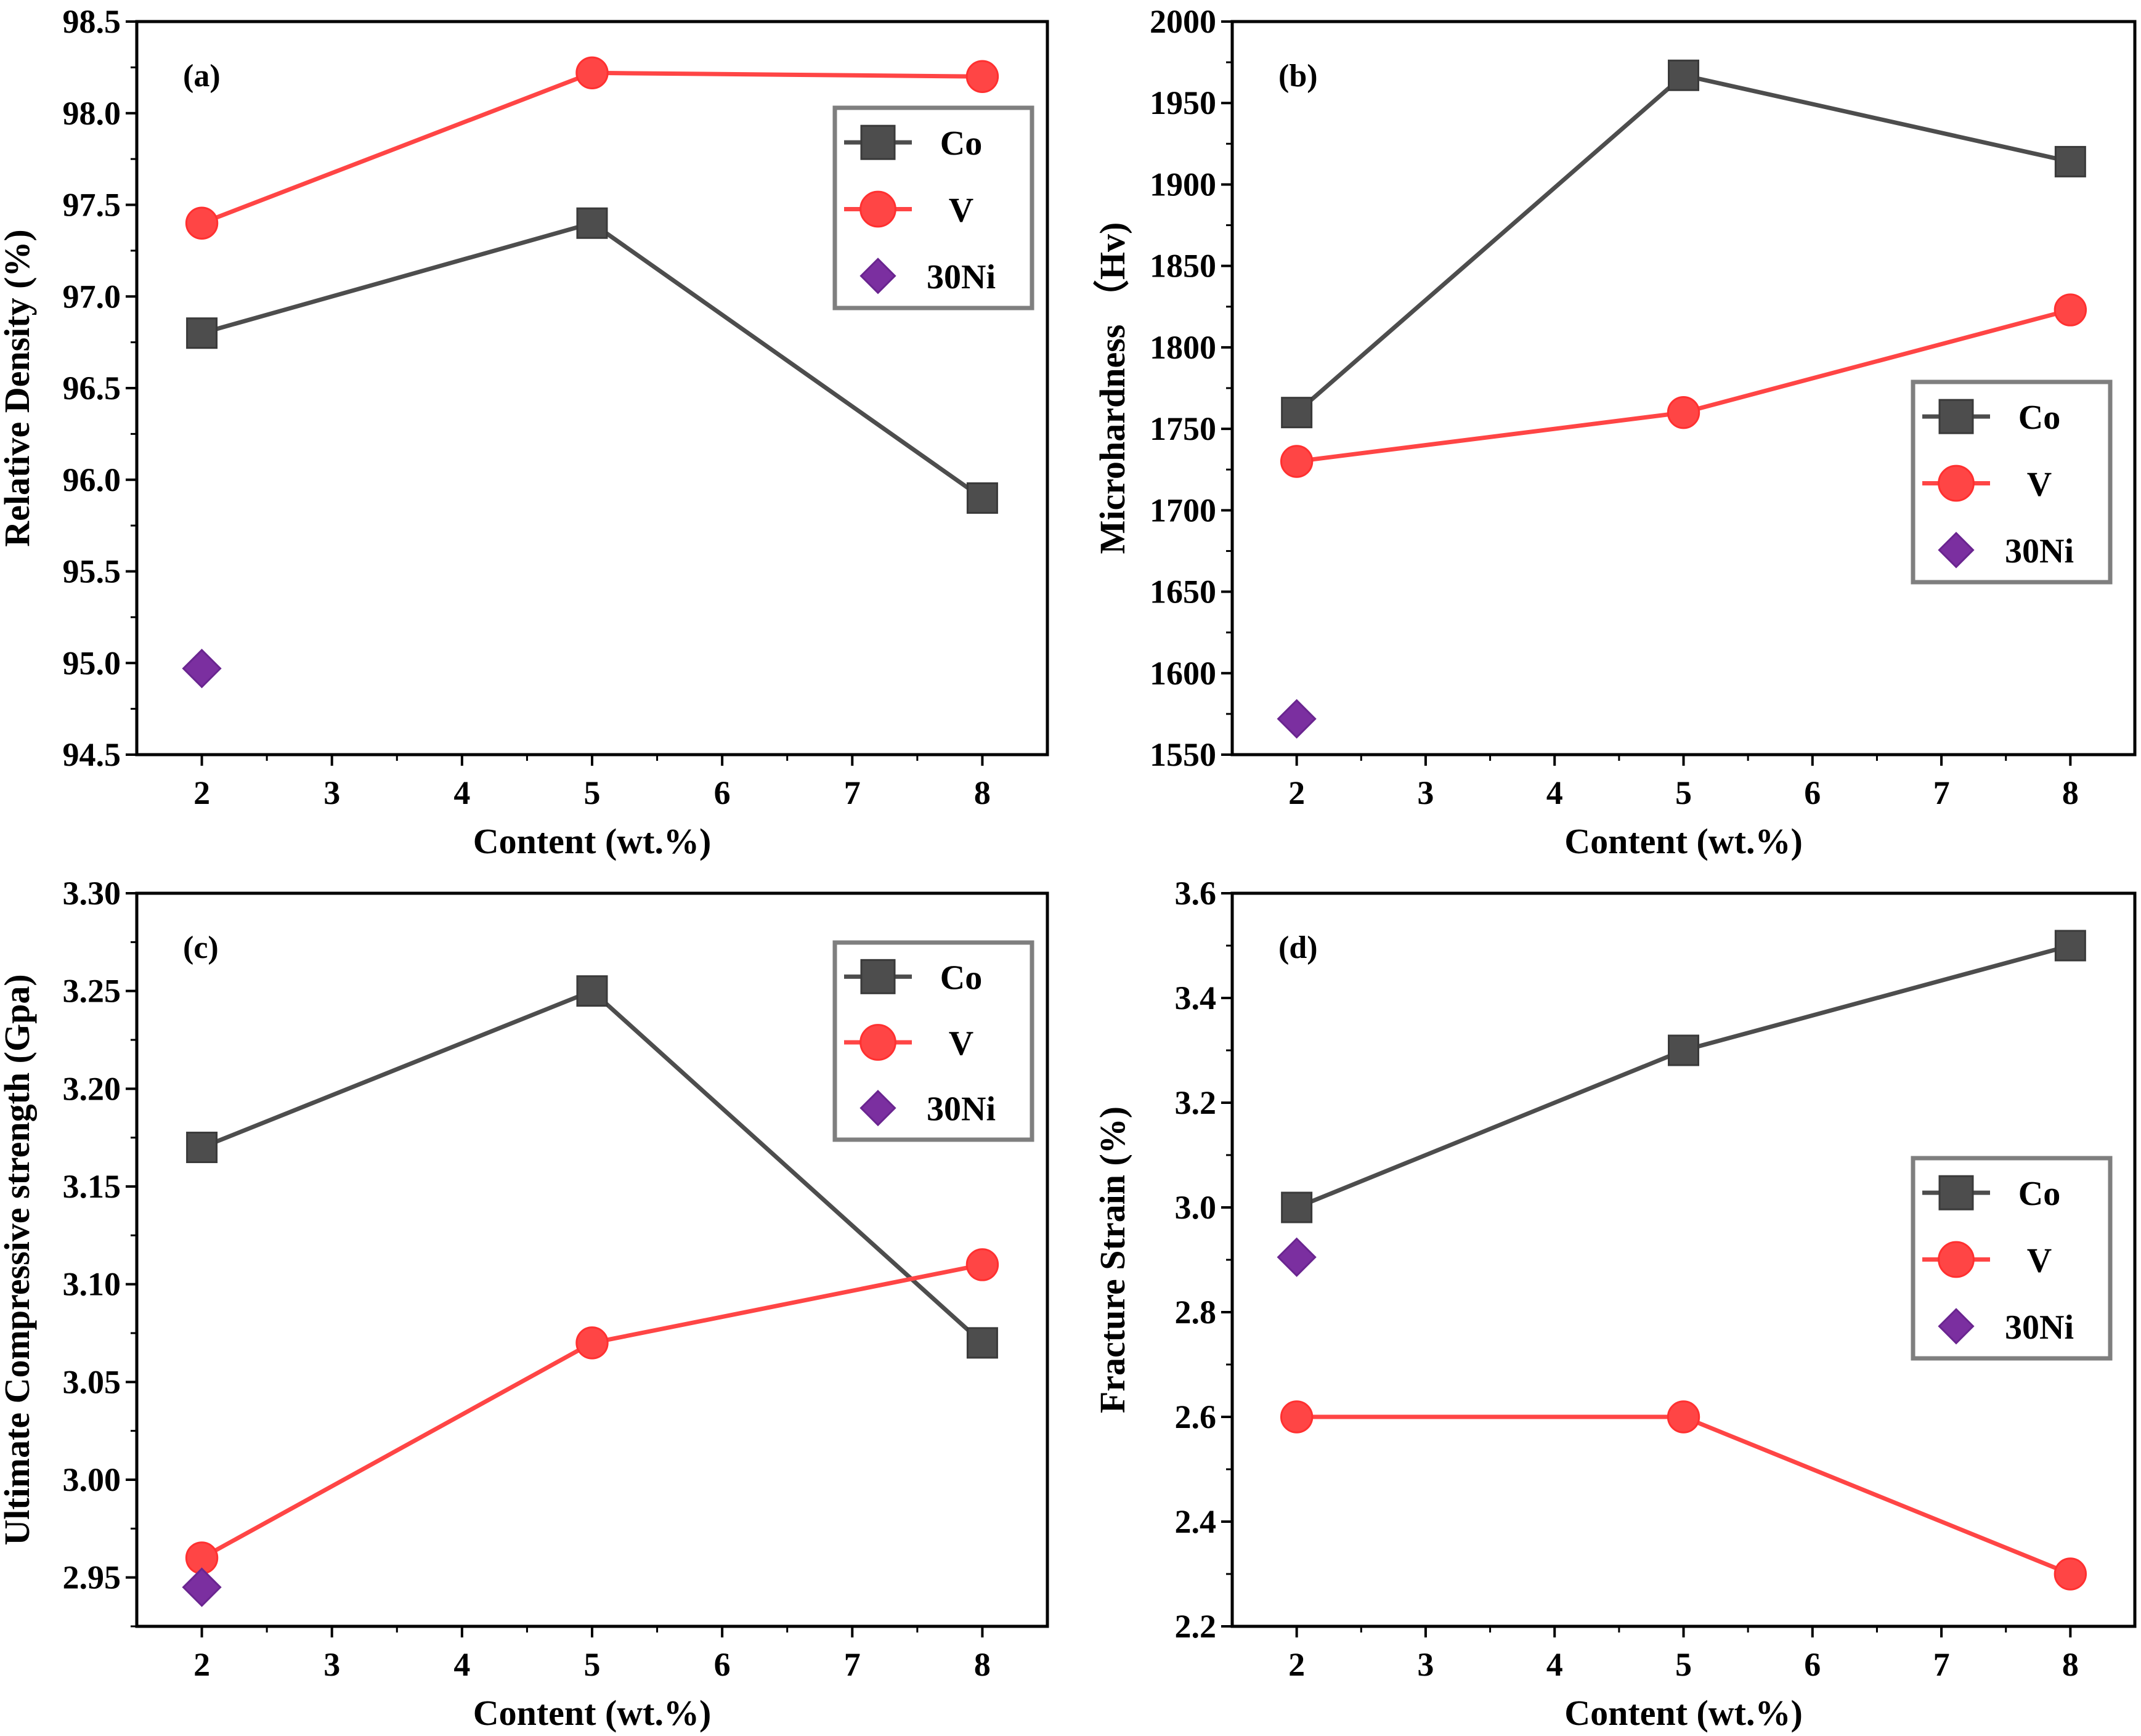 Image resolution: width=2141 pixels, height=1736 pixels. I want to click on x-tick-label: 4, so click(461, 793).